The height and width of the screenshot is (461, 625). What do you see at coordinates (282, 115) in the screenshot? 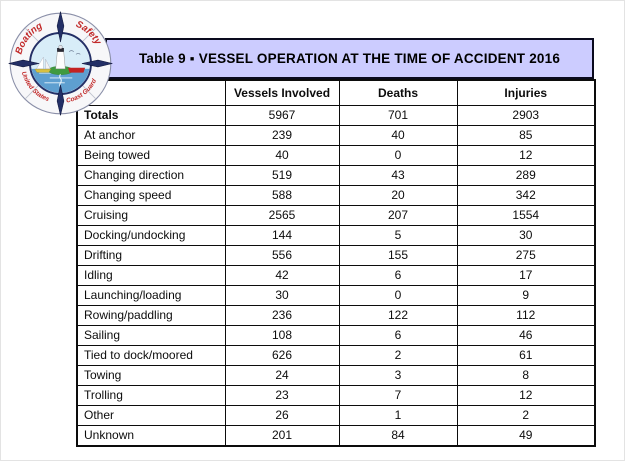
I see `value-cell: 5967` at bounding box center [282, 115].